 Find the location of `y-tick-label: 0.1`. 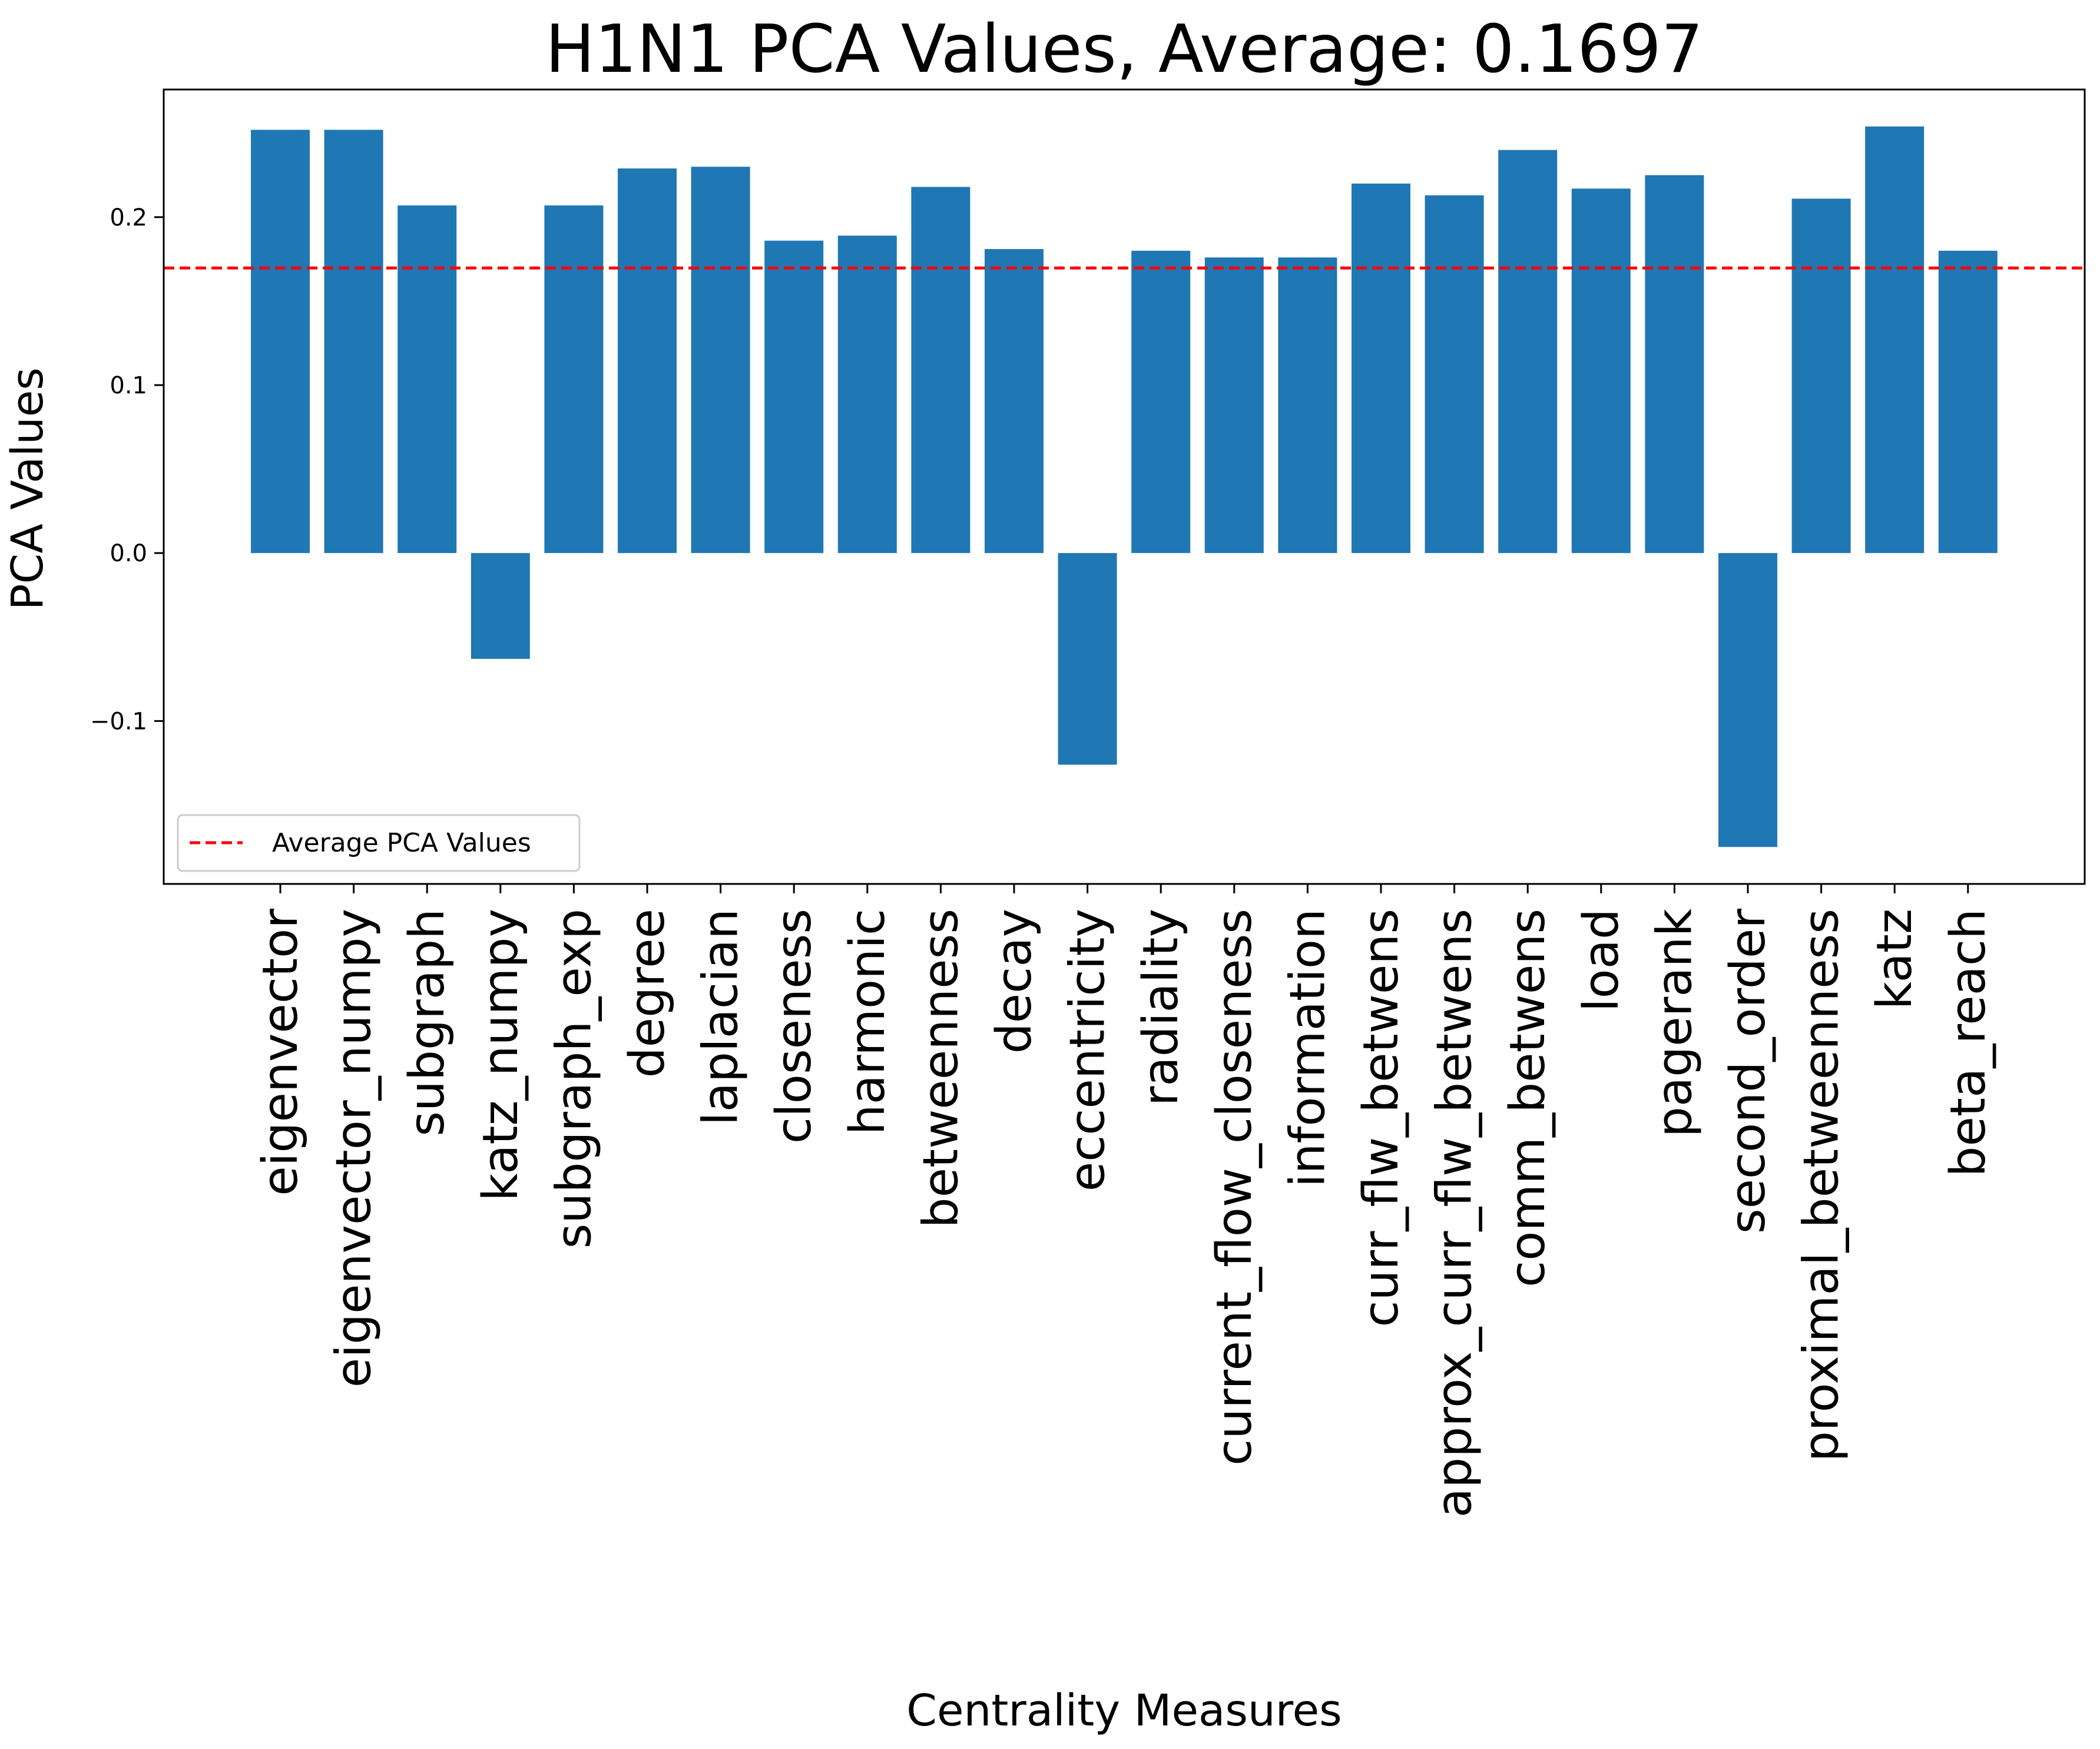

y-tick-label: 0.1 is located at coordinates (128, 385).